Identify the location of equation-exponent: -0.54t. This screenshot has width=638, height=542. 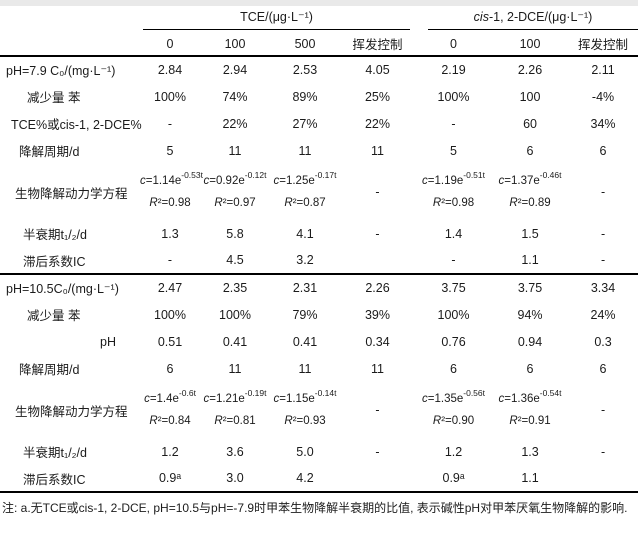
(550, 393).